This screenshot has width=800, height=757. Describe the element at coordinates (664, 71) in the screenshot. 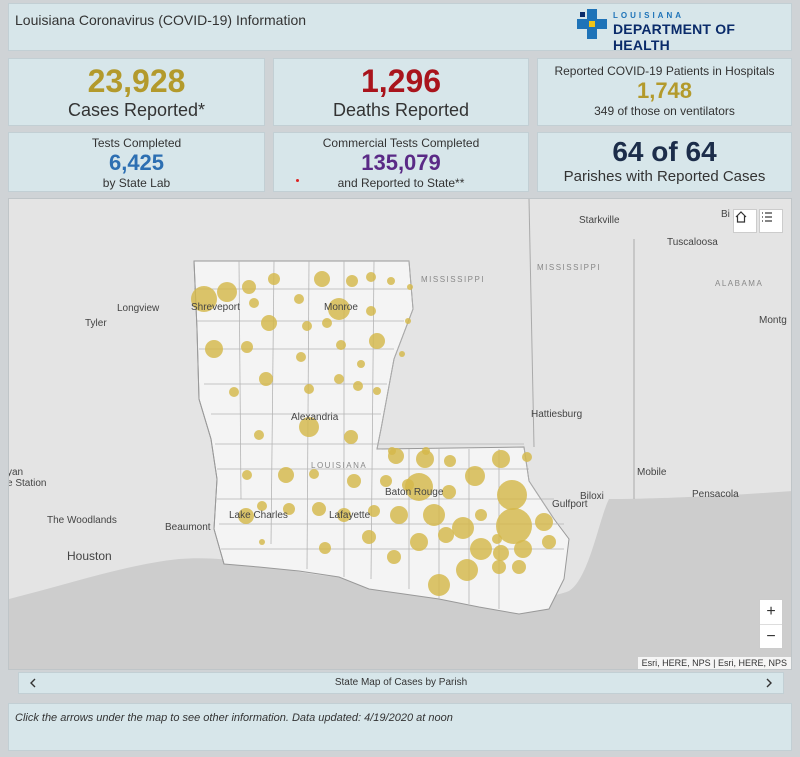

I see `hospital-title: Reported COVID-19 Patients in Hospitals` at that location.